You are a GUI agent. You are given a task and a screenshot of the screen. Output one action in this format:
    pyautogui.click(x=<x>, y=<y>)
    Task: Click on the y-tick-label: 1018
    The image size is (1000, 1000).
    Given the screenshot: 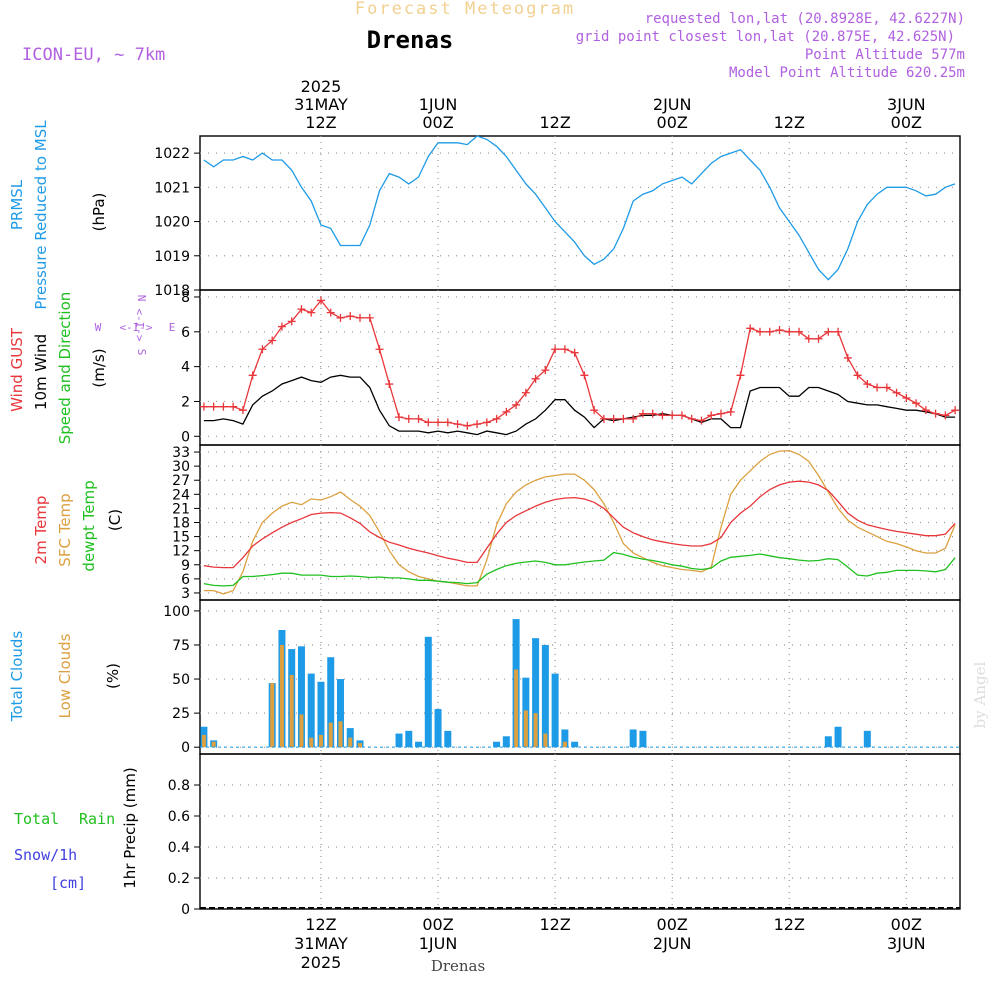 What is the action you would take?
    pyautogui.click(x=172, y=291)
    